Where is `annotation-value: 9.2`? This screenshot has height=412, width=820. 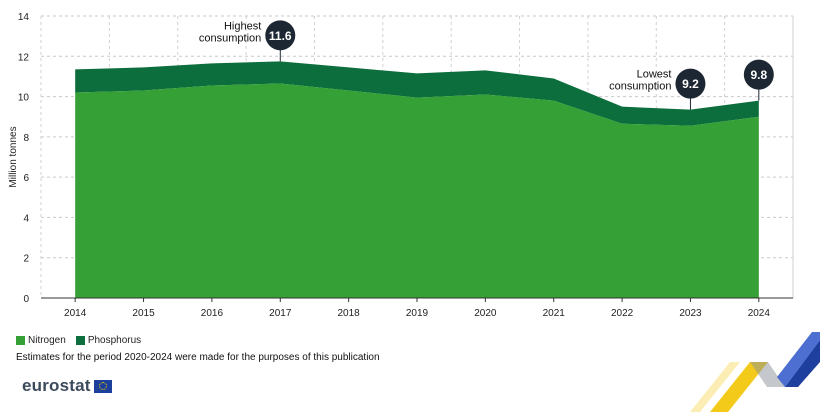
annotation-value: 9.2 is located at coordinates (690, 84).